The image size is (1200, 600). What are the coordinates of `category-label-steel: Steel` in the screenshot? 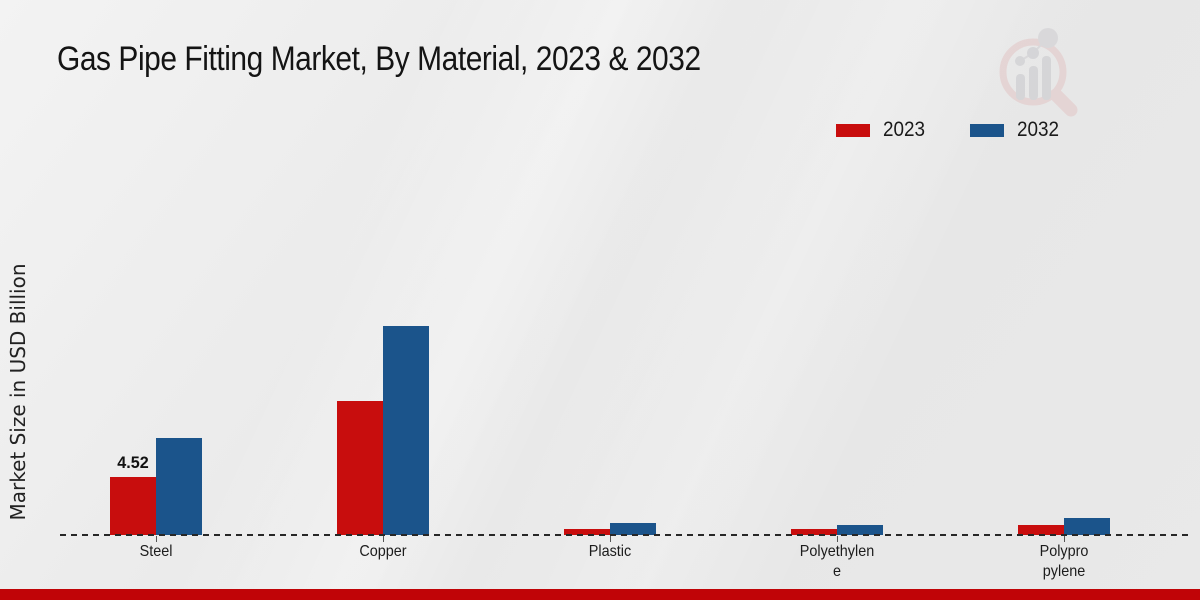 It's located at (156, 551).